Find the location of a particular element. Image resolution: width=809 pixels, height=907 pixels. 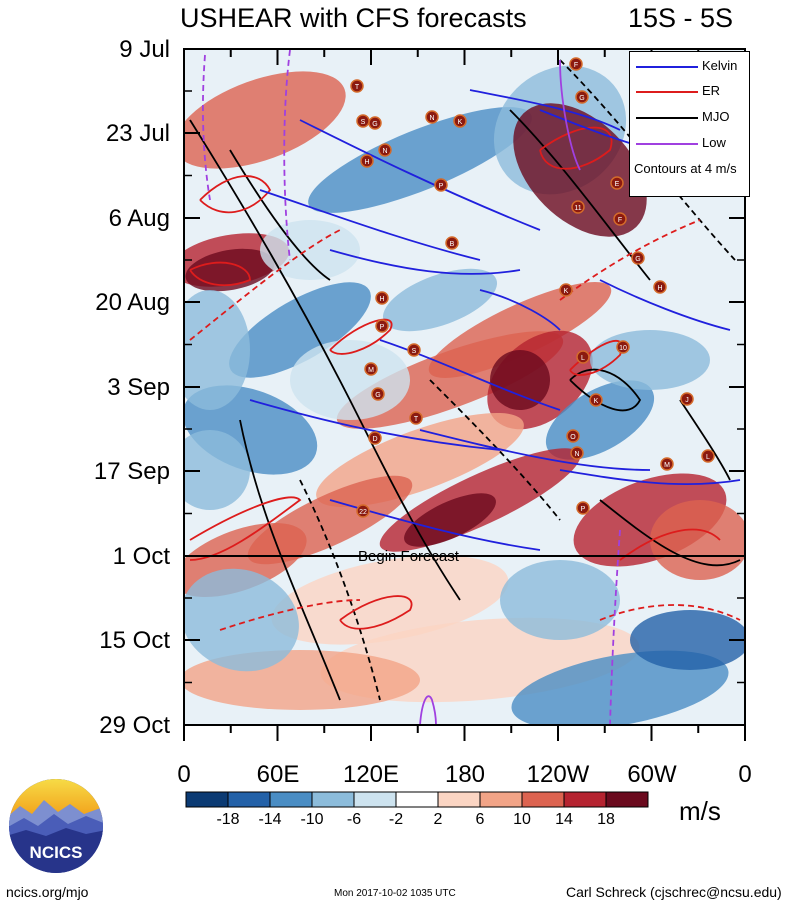

x-tick-label: 180 is located at coordinates (465, 774).